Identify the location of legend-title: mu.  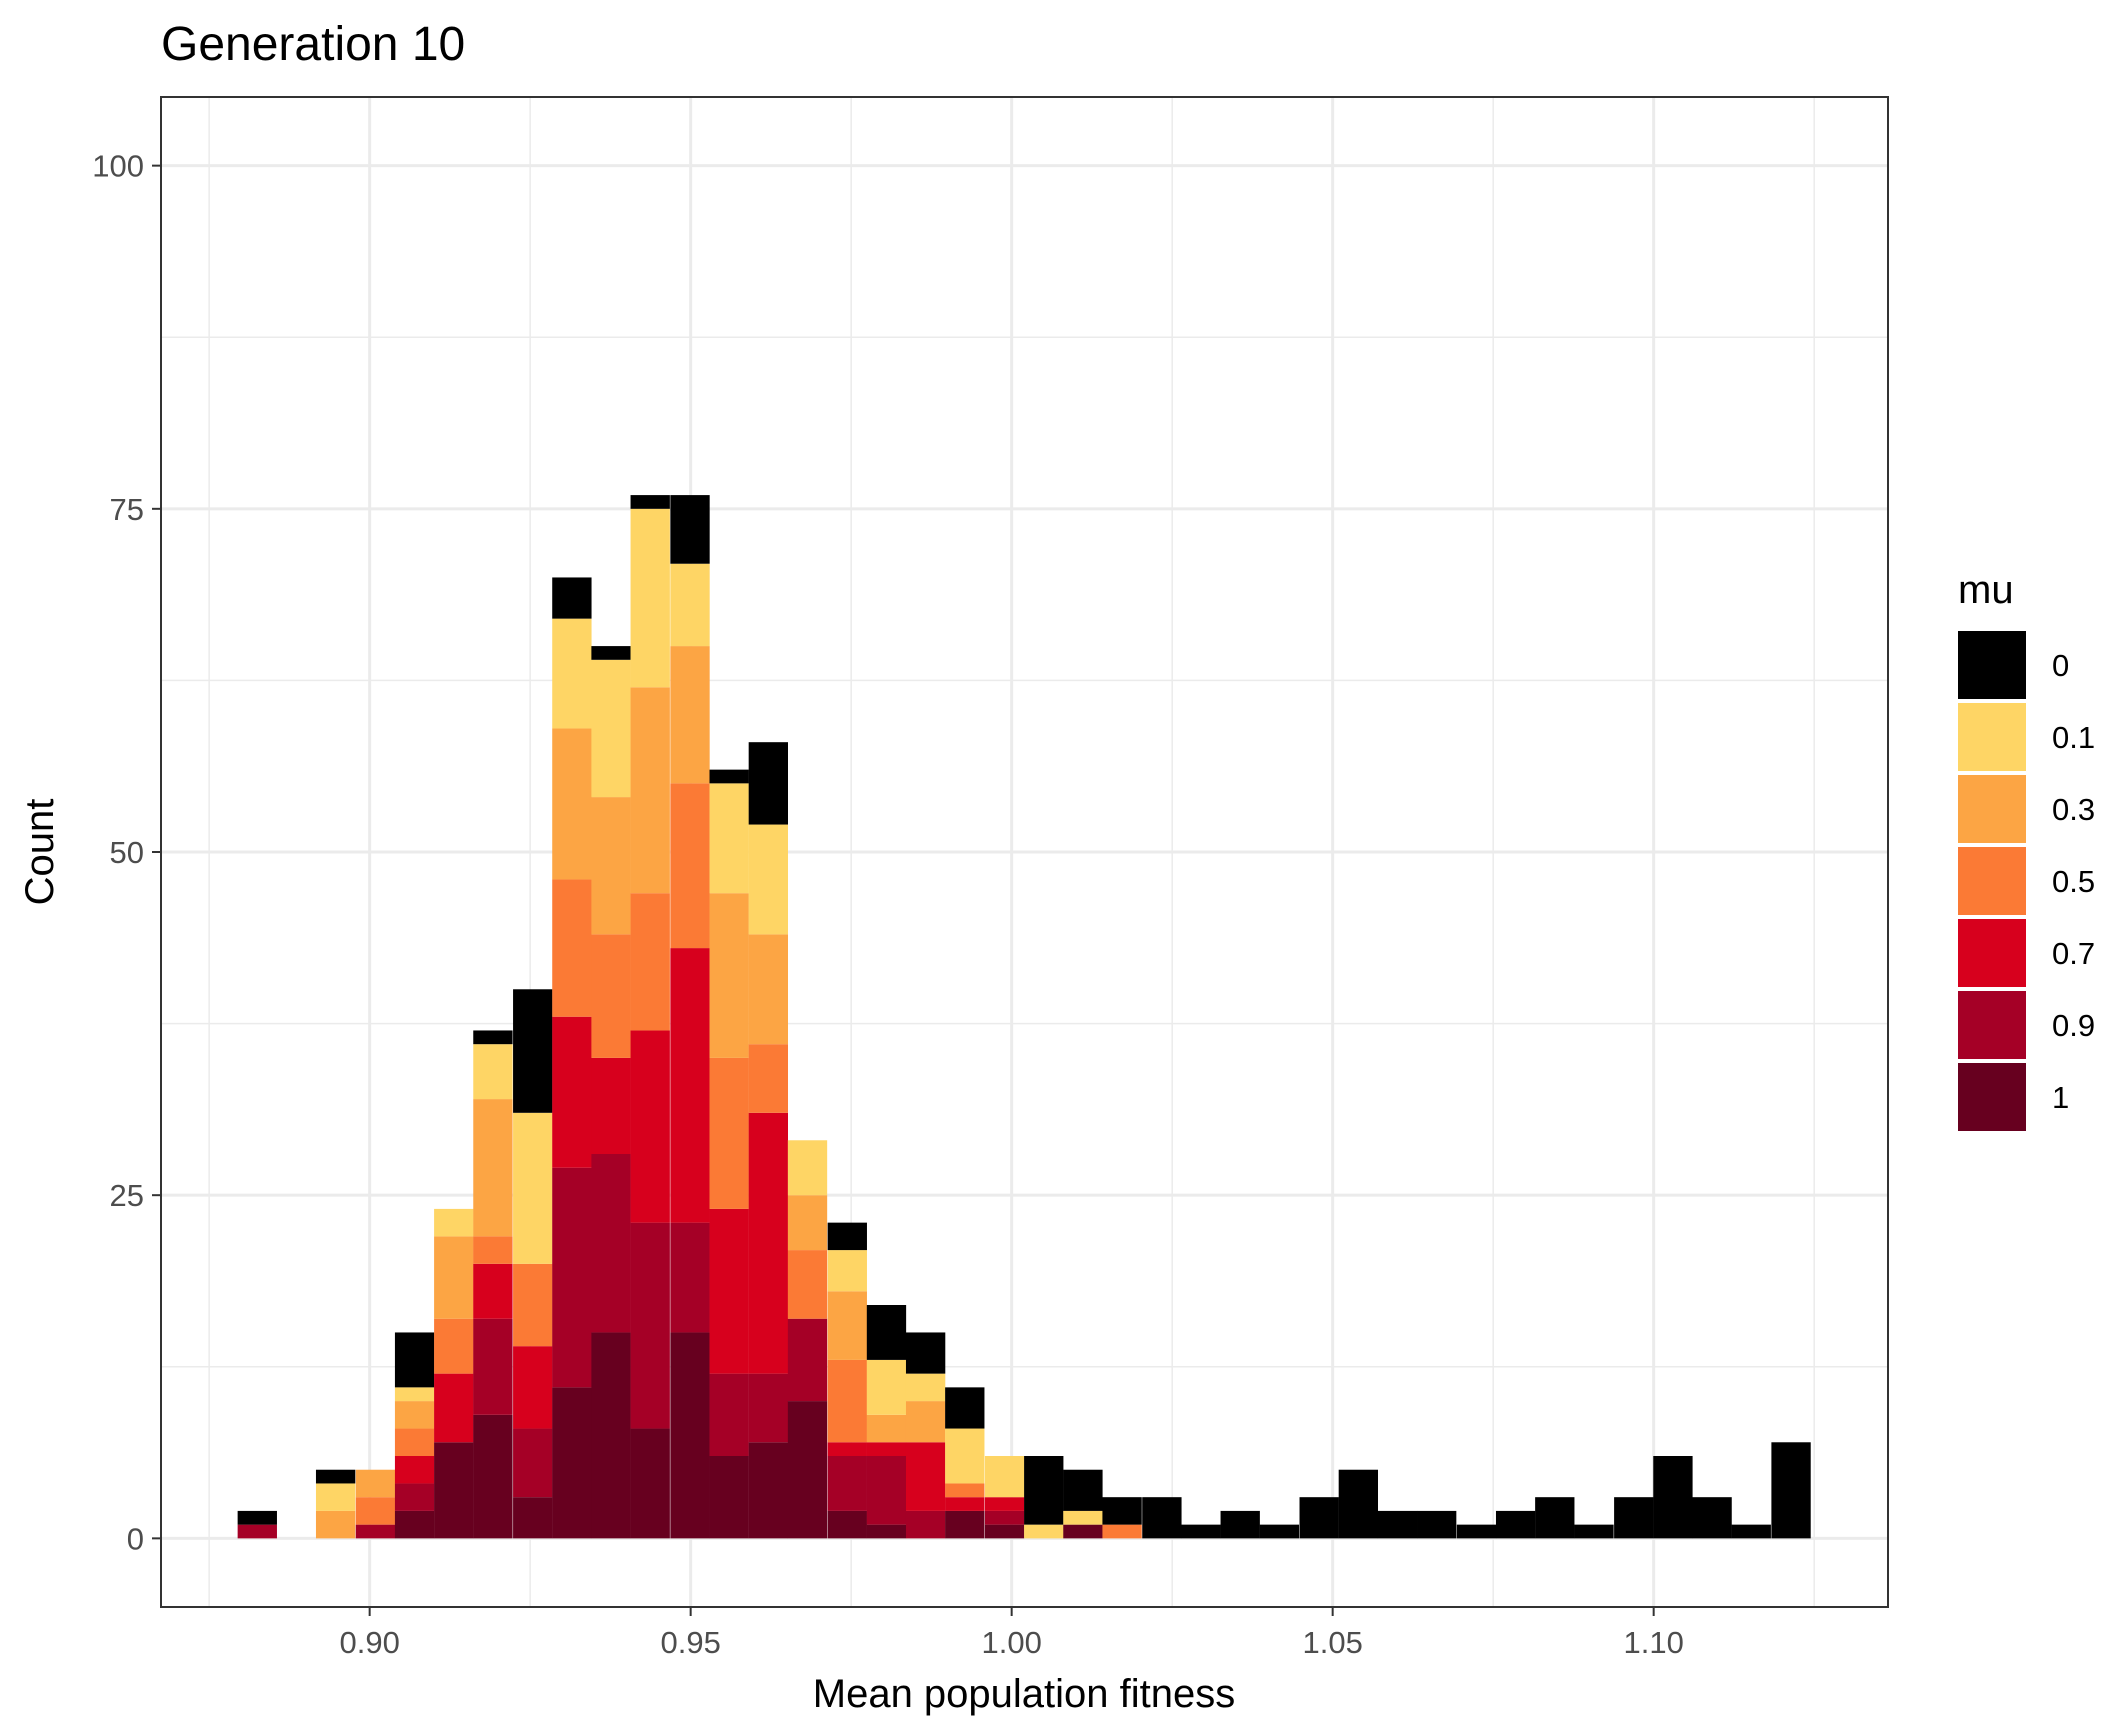
(1986, 590).